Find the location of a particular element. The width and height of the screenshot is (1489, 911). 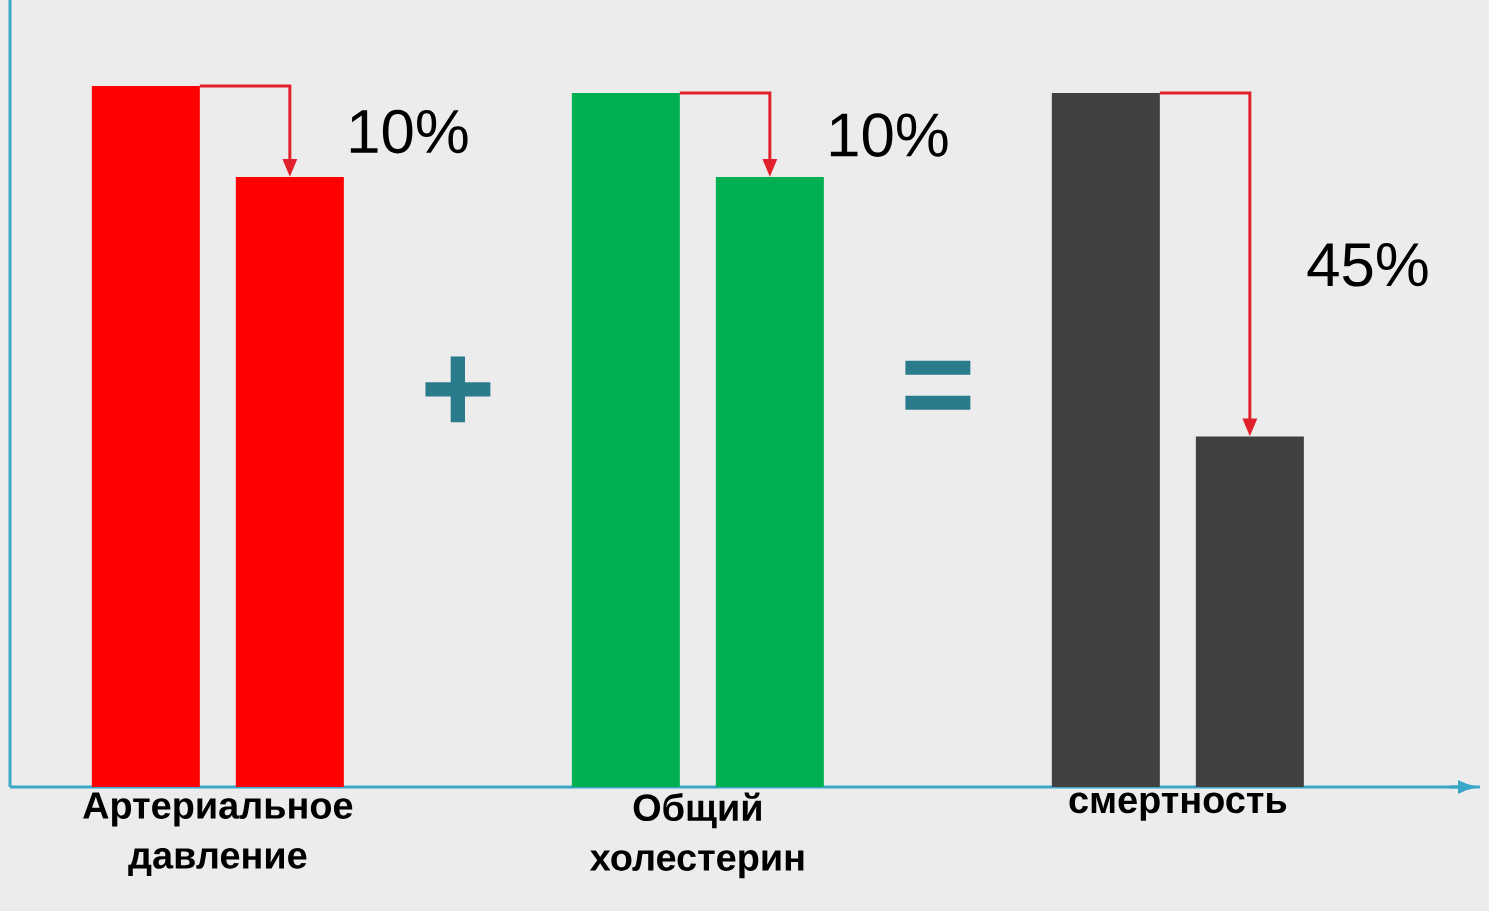

annotation: 45% is located at coordinates (1367, 265).